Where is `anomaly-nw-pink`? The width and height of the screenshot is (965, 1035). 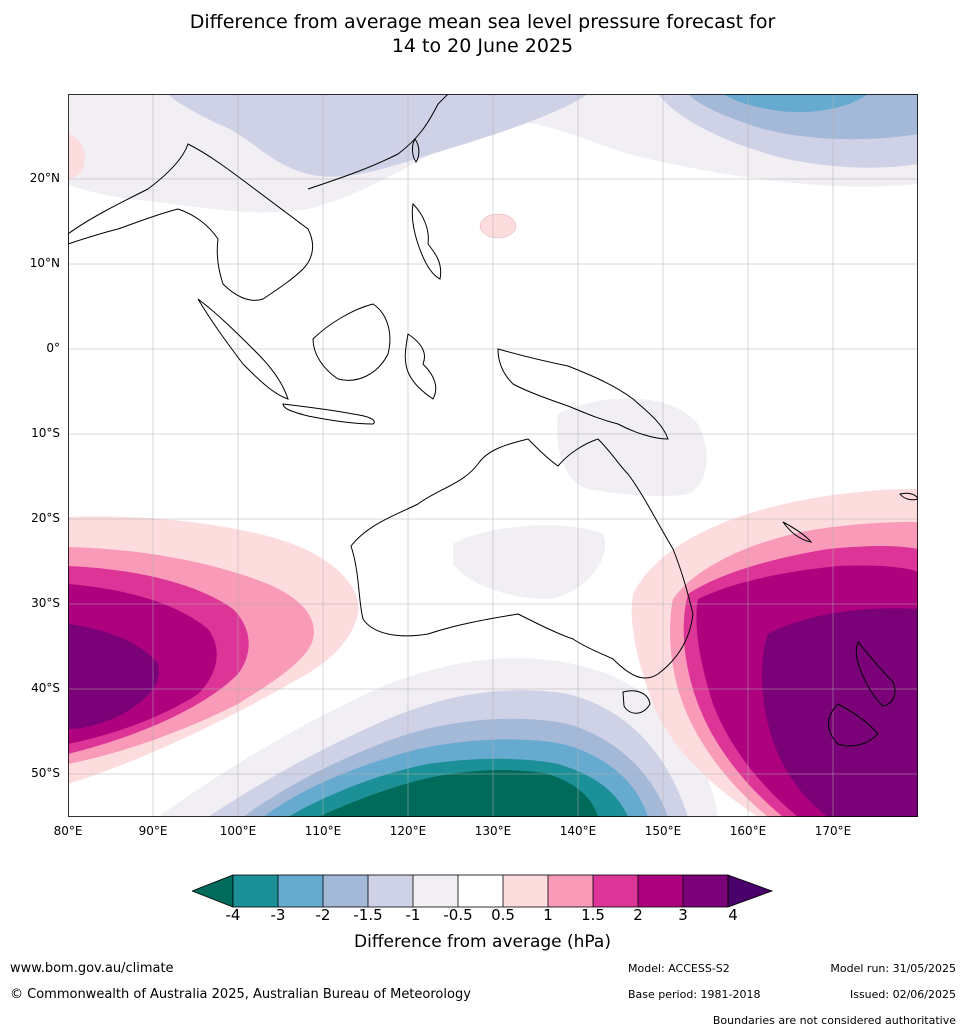
anomaly-nw-pink is located at coordinates (76, 156).